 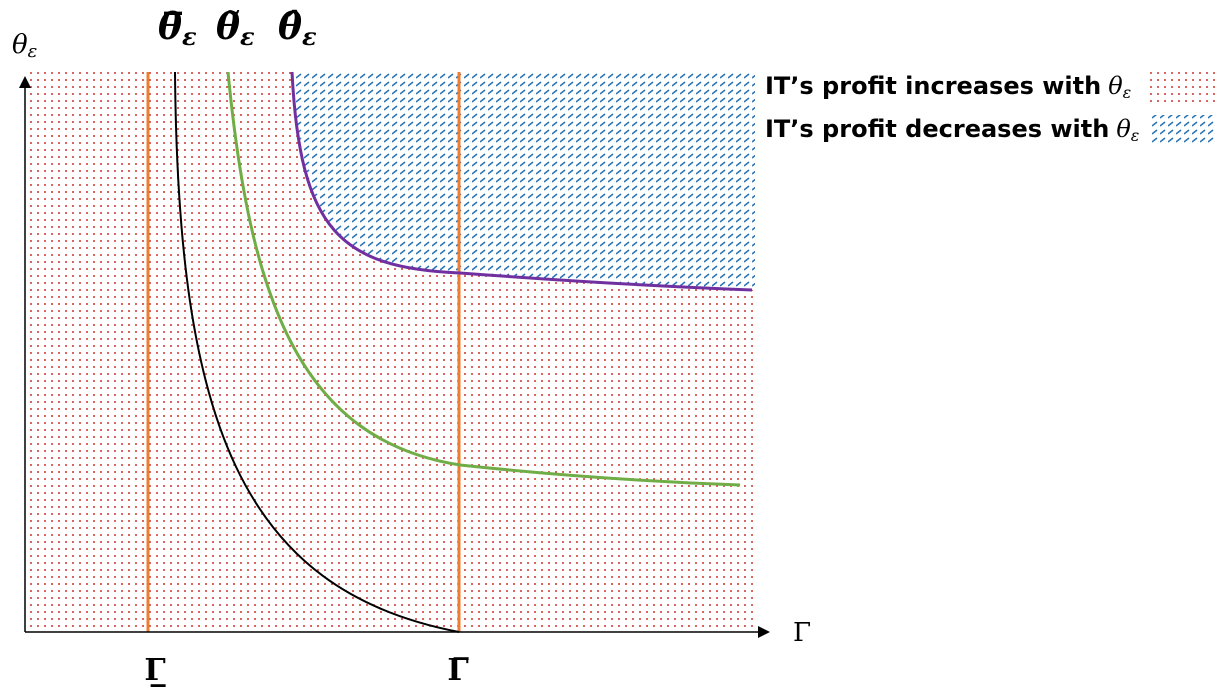 I want to click on curve-label: θ̃ε, so click(x=235, y=28).